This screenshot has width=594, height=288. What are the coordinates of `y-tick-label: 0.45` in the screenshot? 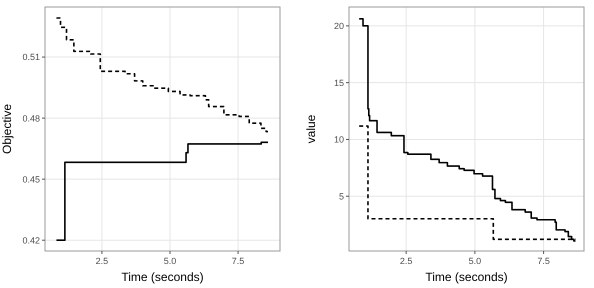 It's located at (31, 179).